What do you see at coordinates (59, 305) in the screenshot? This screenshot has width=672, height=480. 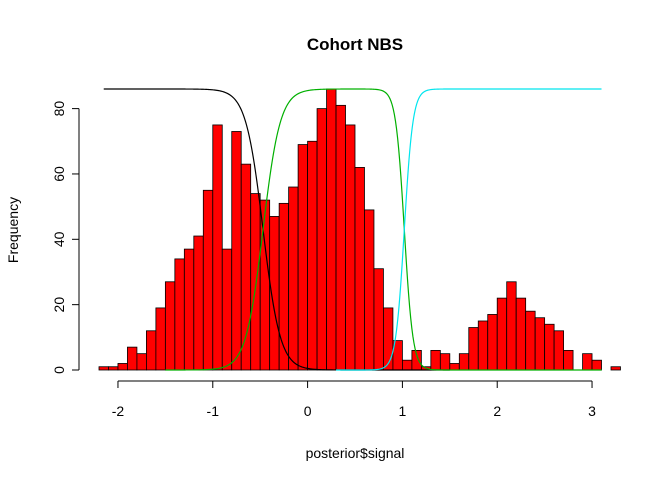 I see `y-tick-label: 20` at bounding box center [59, 305].